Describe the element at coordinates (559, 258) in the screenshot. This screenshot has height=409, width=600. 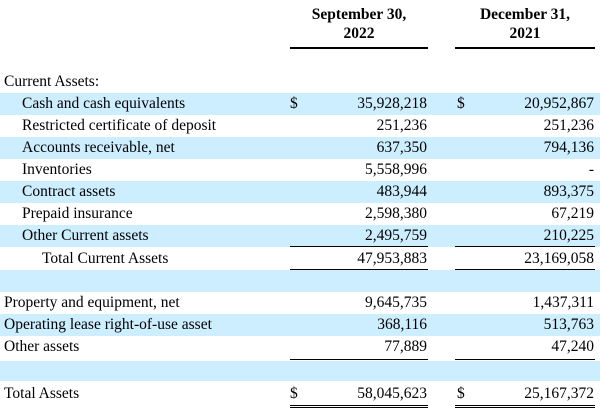
I see `value-2021: 23,169,058` at that location.